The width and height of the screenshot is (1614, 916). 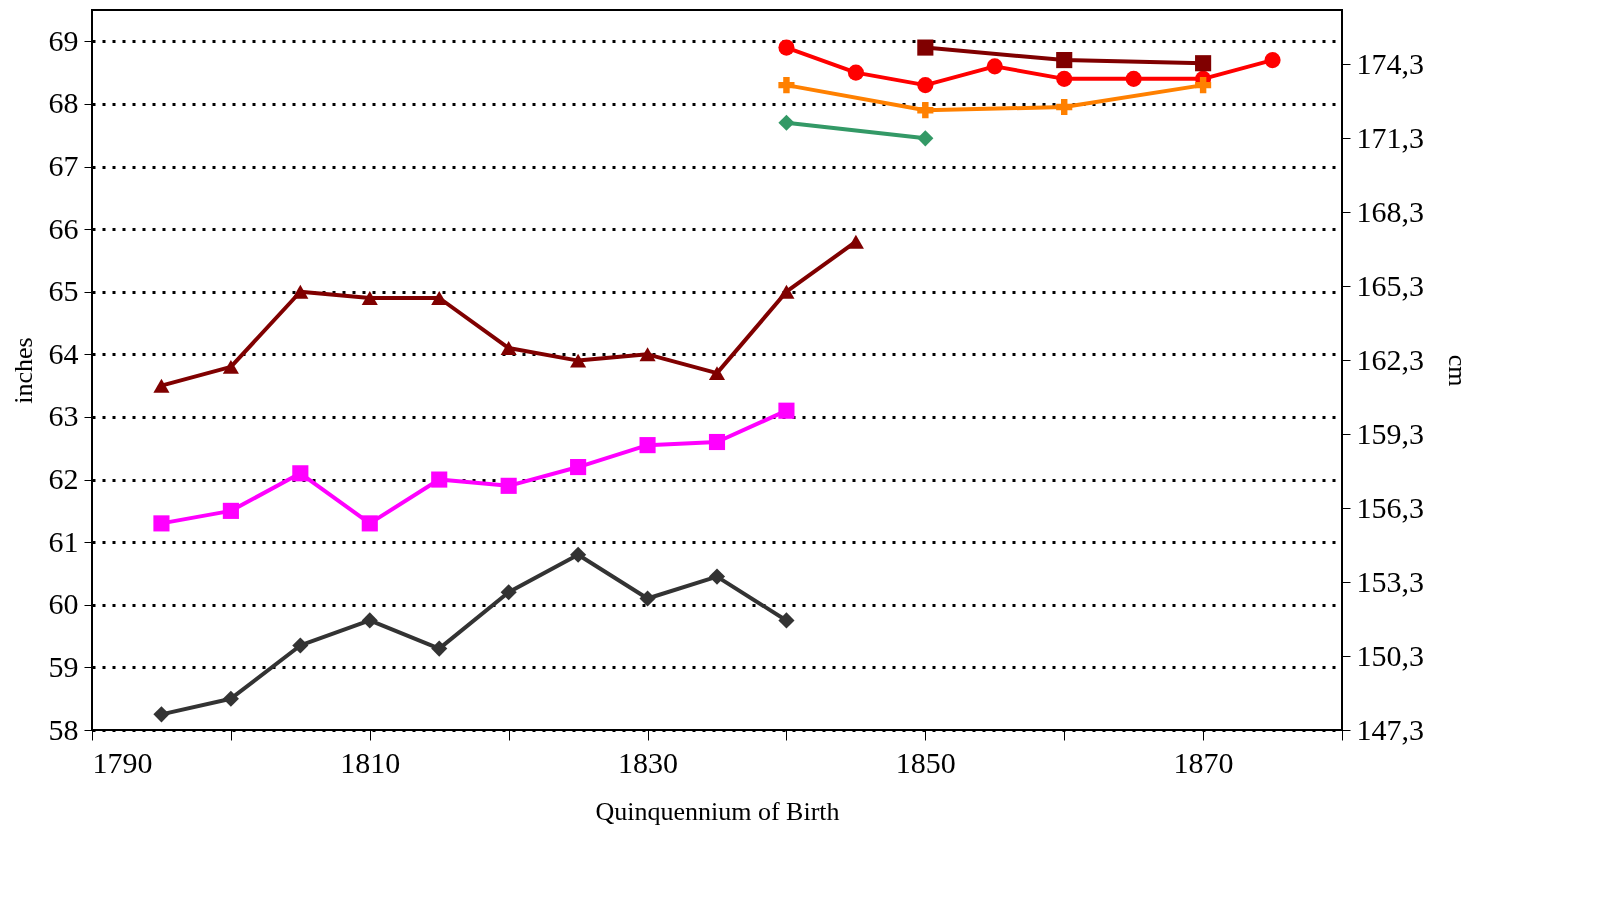 I want to click on x-axis-title: Quinquennium of Birth, so click(x=717, y=811).